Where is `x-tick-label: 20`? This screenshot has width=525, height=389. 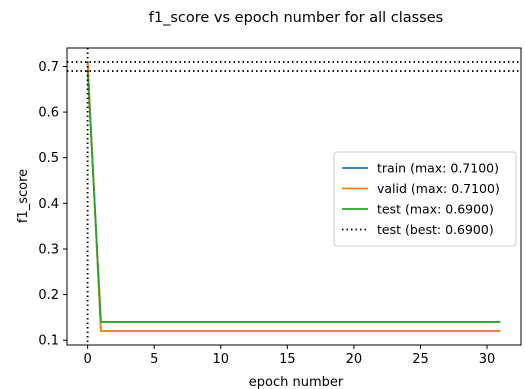
x-tick-label: 20 is located at coordinates (354, 359).